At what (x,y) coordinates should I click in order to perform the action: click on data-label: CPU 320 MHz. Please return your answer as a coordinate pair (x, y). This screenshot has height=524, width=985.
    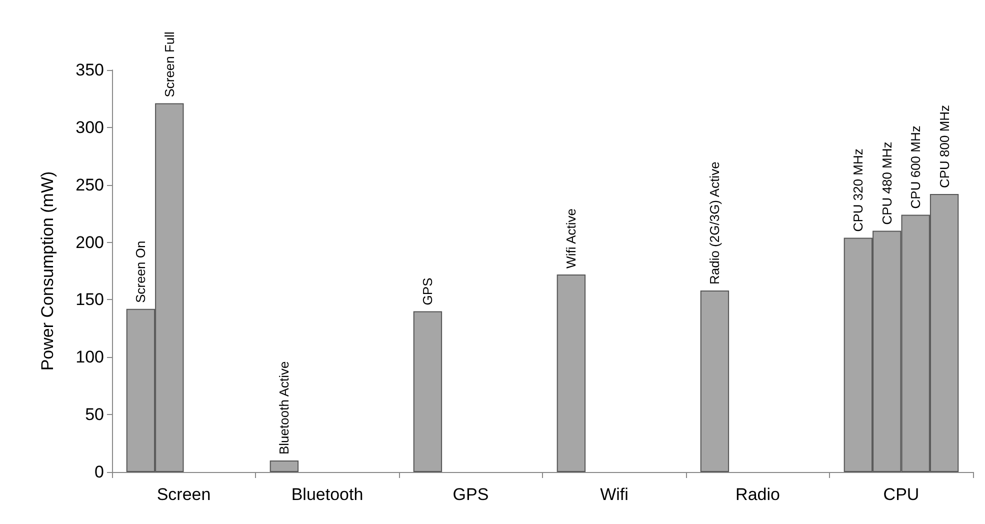
    Looking at the image, I should click on (858, 190).